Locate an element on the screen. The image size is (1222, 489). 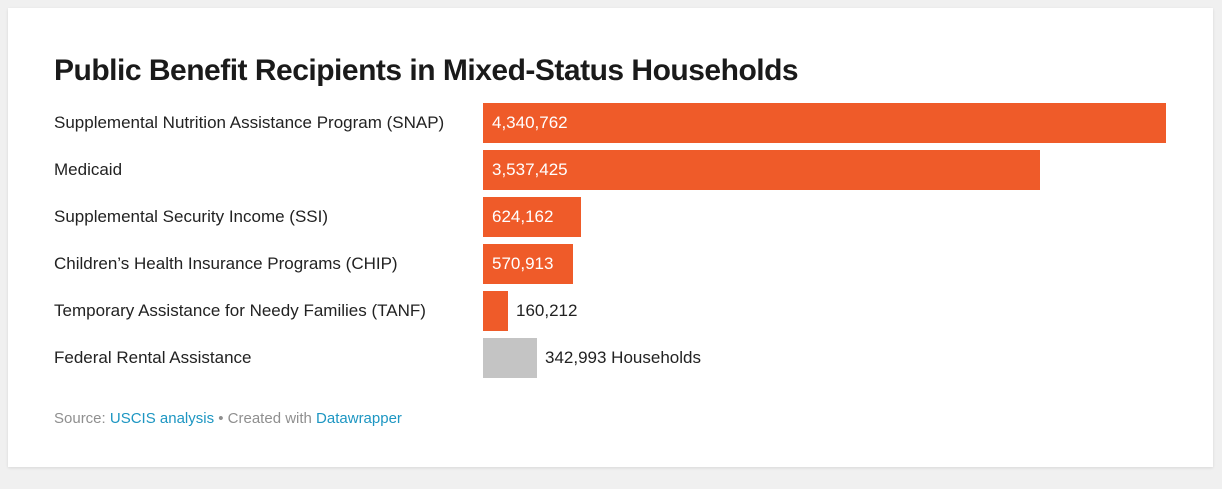
value-label: 160,212 is located at coordinates (547, 310).